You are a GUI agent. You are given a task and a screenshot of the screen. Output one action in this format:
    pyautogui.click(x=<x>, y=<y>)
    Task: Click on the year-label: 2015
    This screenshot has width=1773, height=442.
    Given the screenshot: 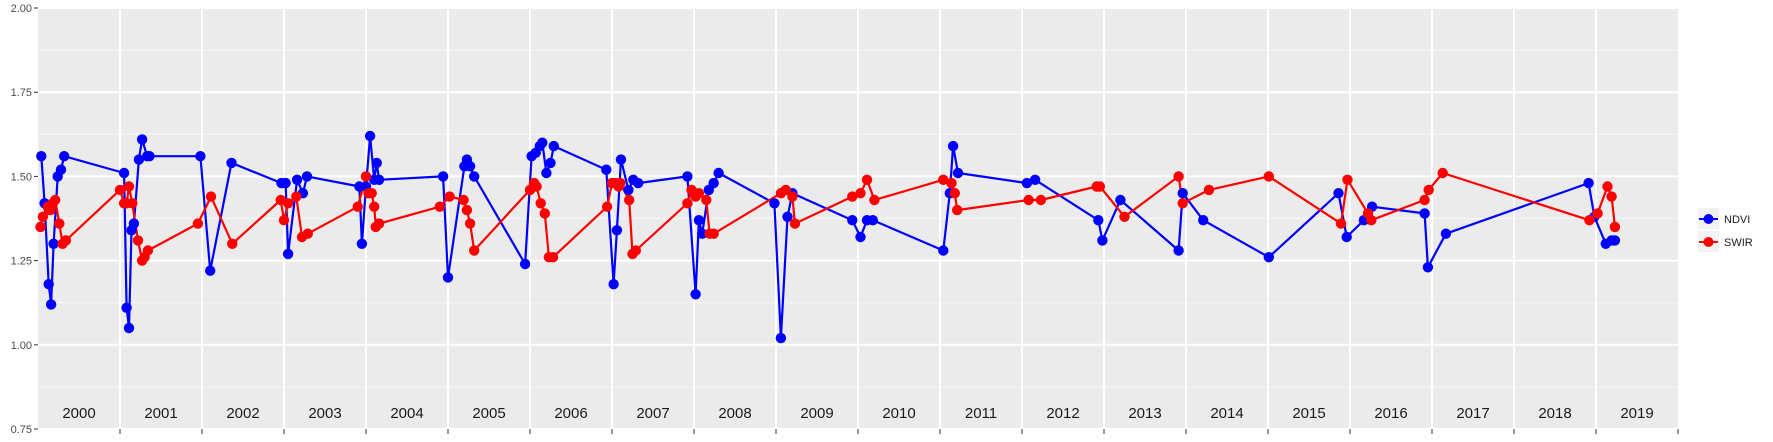 What is the action you would take?
    pyautogui.click(x=1308, y=413)
    